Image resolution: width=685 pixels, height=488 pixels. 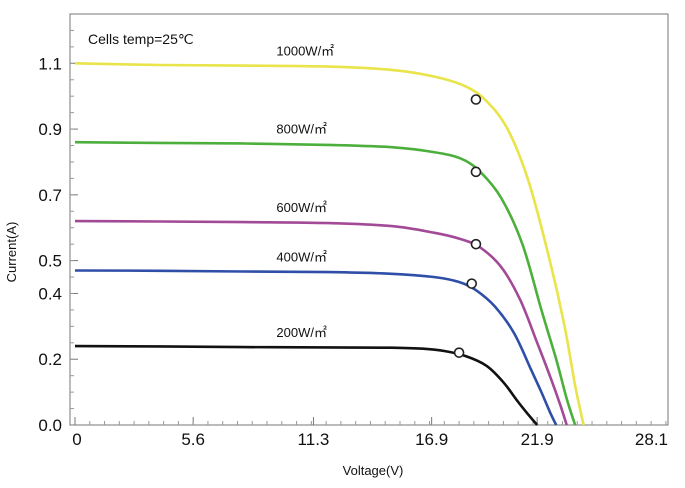 I want to click on temperature-annotation: Cells temp=25℃, so click(x=141, y=39).